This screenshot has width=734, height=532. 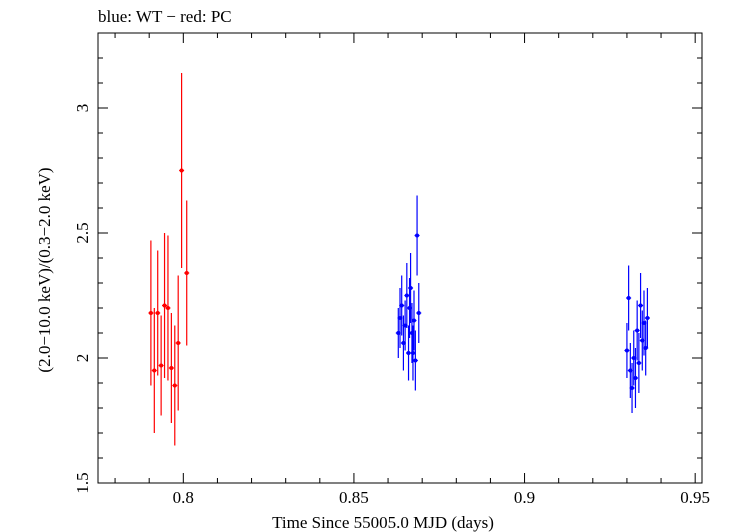 What do you see at coordinates (354, 497) in the screenshot?
I see `x-tick-label: 0.85` at bounding box center [354, 497].